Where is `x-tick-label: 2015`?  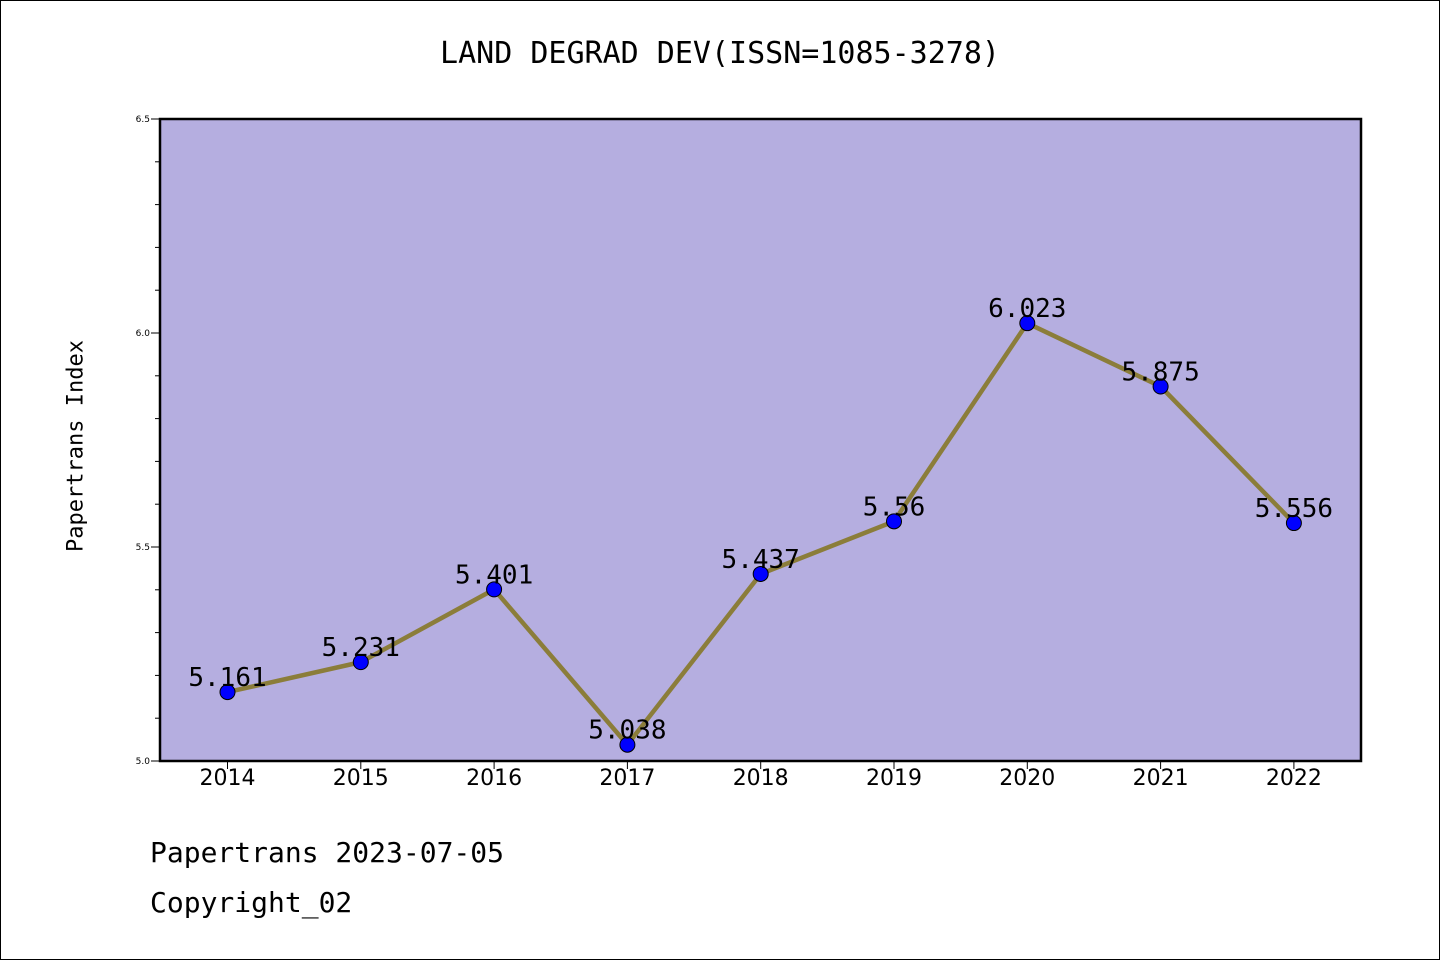 x-tick-label: 2015 is located at coordinates (361, 778).